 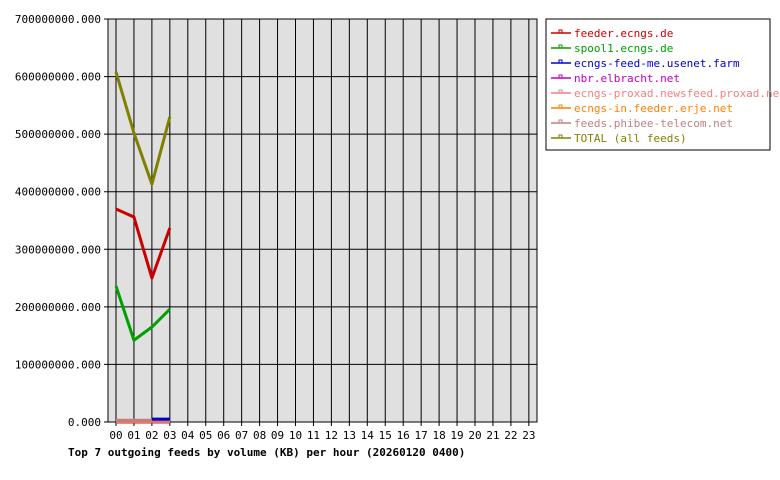 What do you see at coordinates (58, 77) in the screenshot?
I see `y-tick-label: 600000000.000` at bounding box center [58, 77].